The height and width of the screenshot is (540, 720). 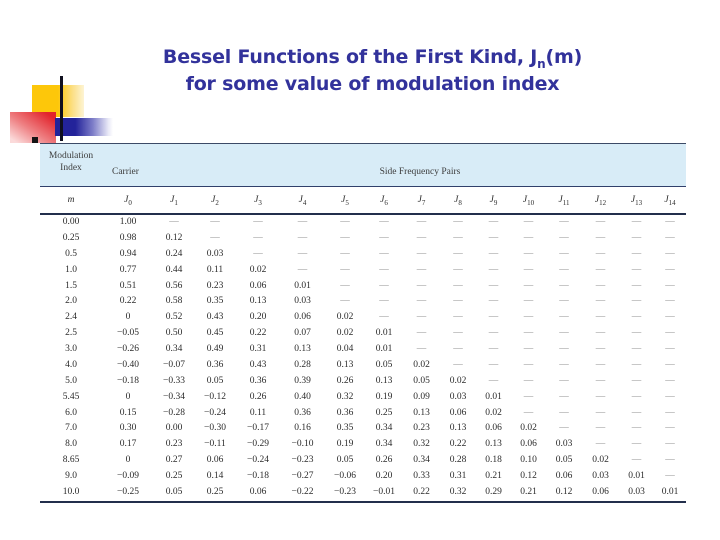 I want to click on slide-corner-decoration, so click(x=65, y=80).